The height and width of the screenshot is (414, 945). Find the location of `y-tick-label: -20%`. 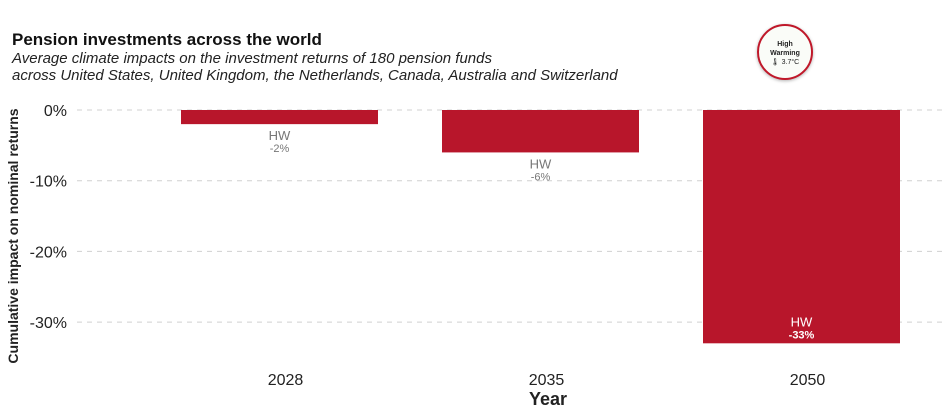

y-tick-label: -20% is located at coordinates (48, 252).